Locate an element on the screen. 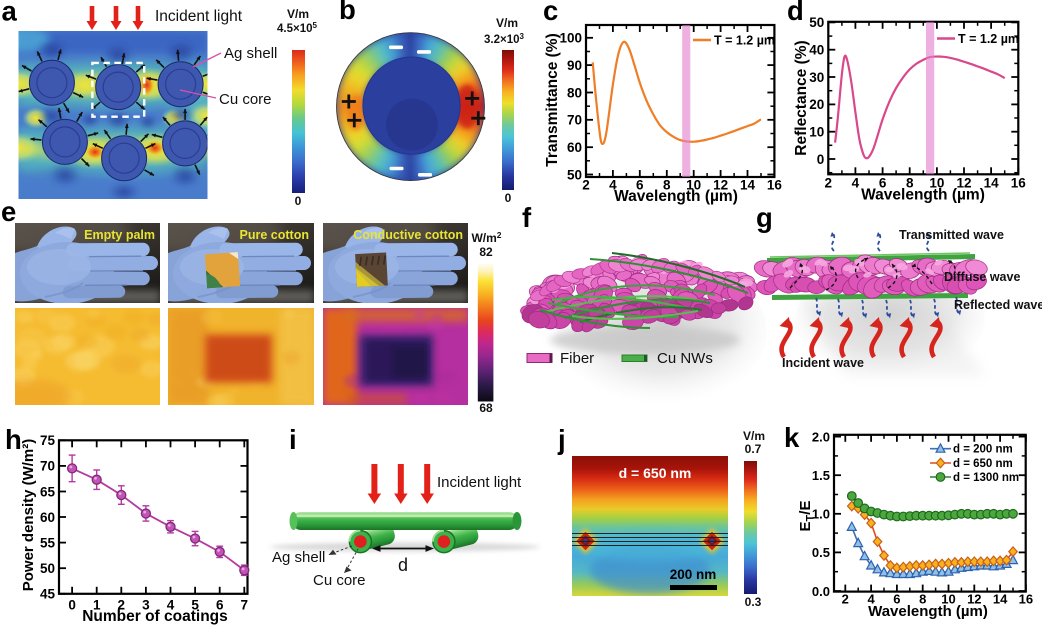 The width and height of the screenshot is (1042, 625). svg-text: Incident wave is located at coordinates (823, 363).